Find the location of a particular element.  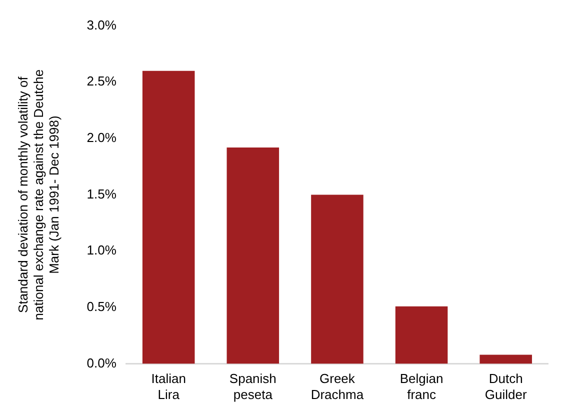

x-tick-label: Belgian franc is located at coordinates (422, 386).